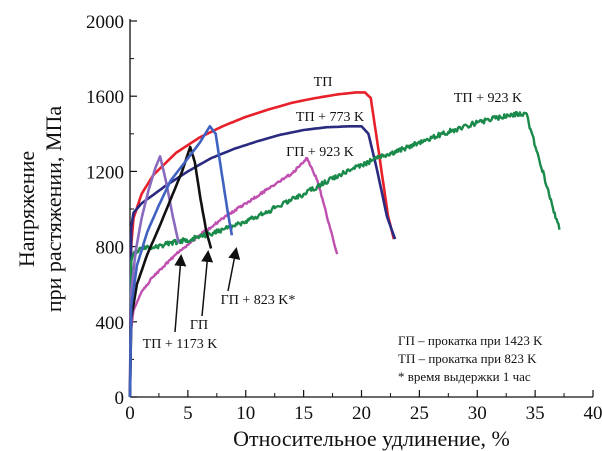  I want to click on y-tick-label: 2000, so click(105, 22).